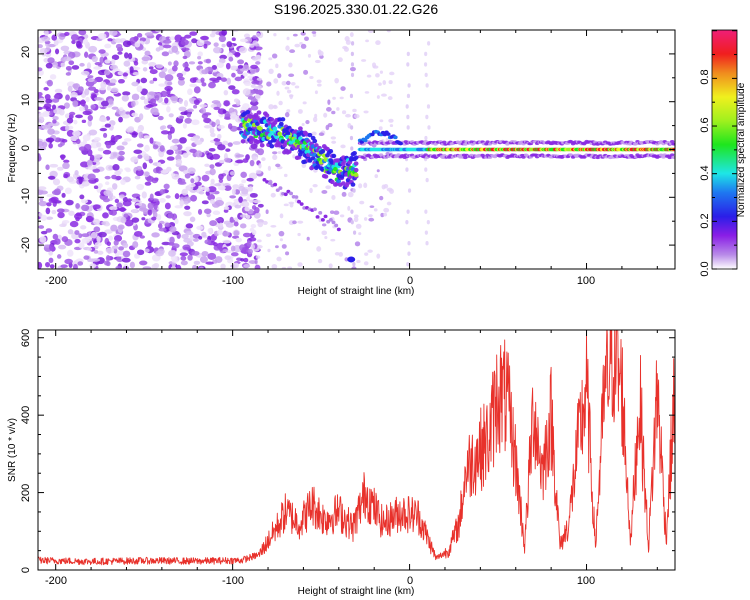  What do you see at coordinates (26, 196) in the screenshot?
I see `spectrogram-ytick-label: -10` at bounding box center [26, 196].